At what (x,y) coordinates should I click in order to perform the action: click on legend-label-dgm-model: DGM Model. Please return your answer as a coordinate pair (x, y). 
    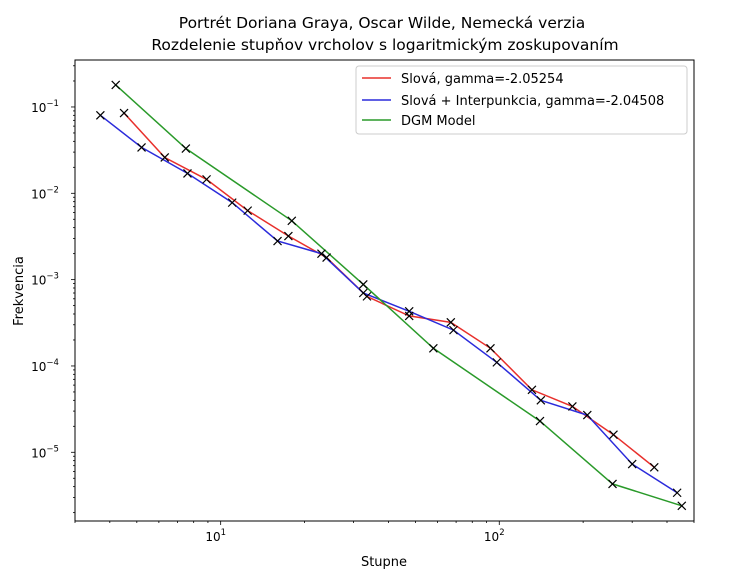
    Looking at the image, I should click on (438, 121).